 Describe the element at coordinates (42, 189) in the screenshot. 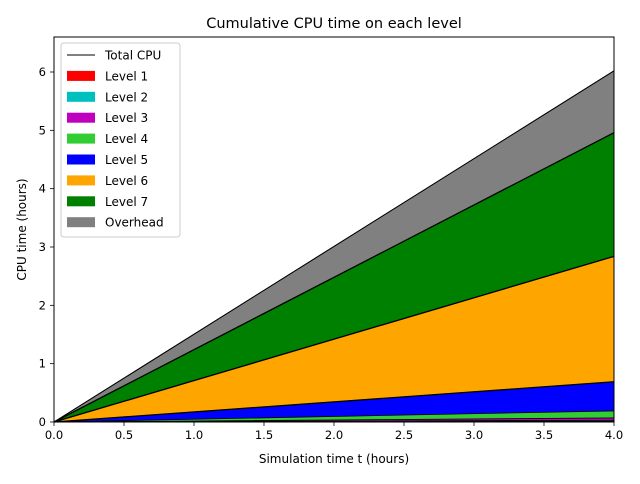

I see `y-tick-label: 4` at that location.